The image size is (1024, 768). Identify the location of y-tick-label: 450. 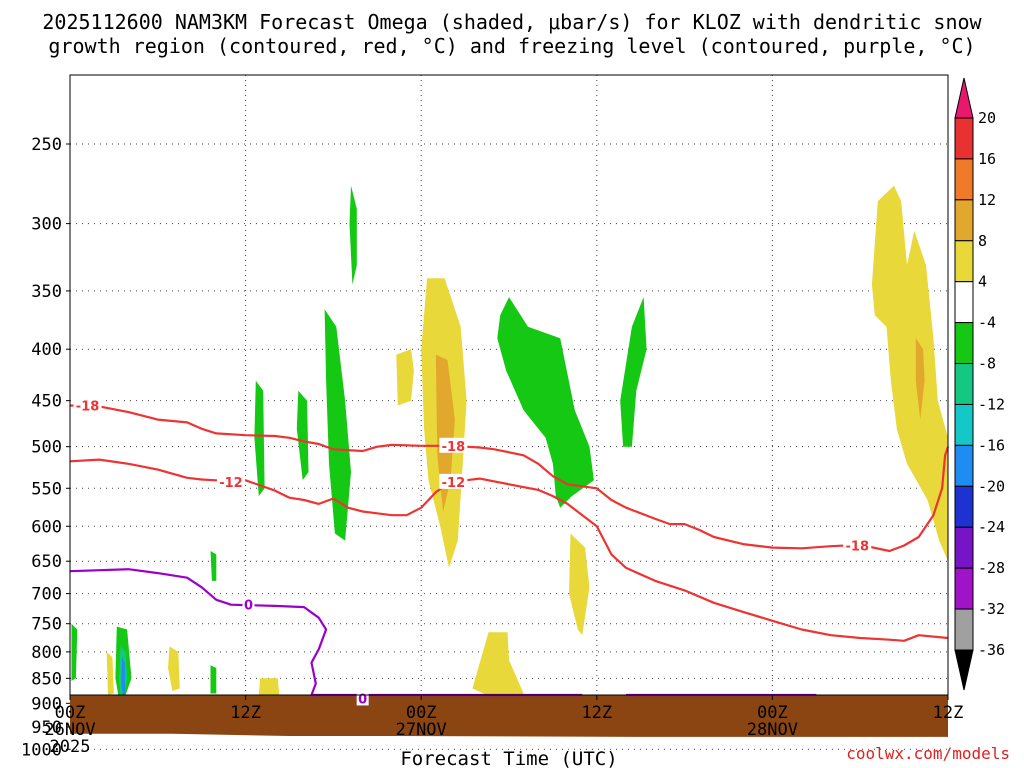
(46, 402).